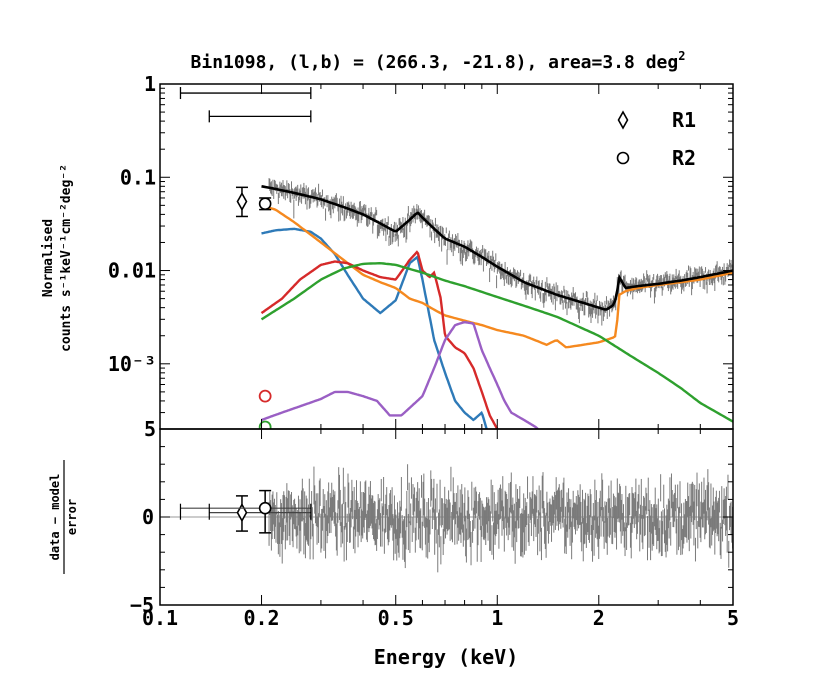 Image resolution: width=814 pixels, height=678 pixels. I want to click on model-component-red, so click(379, 339).